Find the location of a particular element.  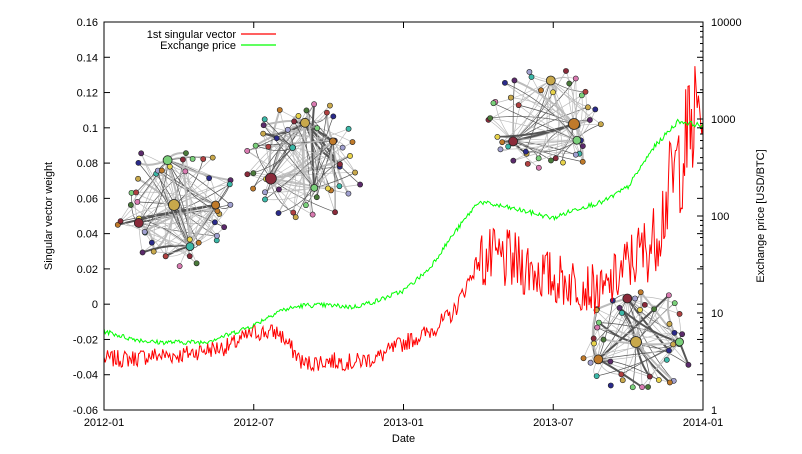

left-tick-label: 0 is located at coordinates (95, 305).